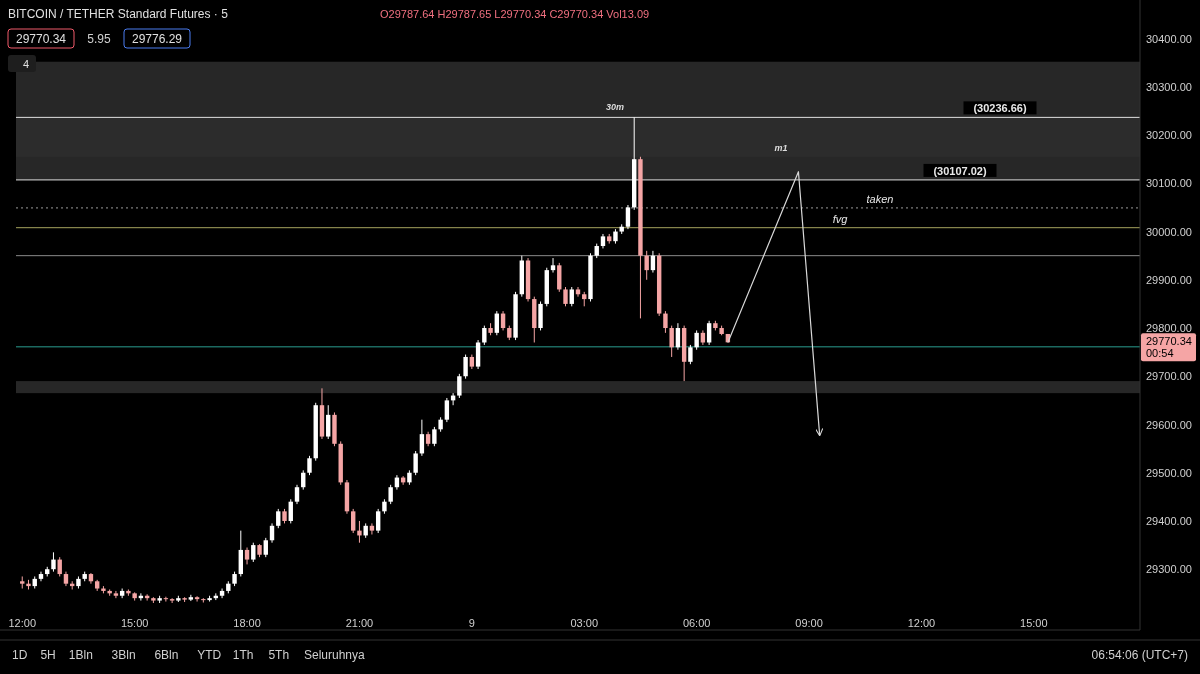 This screenshot has width=1200, height=674. What do you see at coordinates (166, 655) in the screenshot?
I see `text: 6Bln` at bounding box center [166, 655].